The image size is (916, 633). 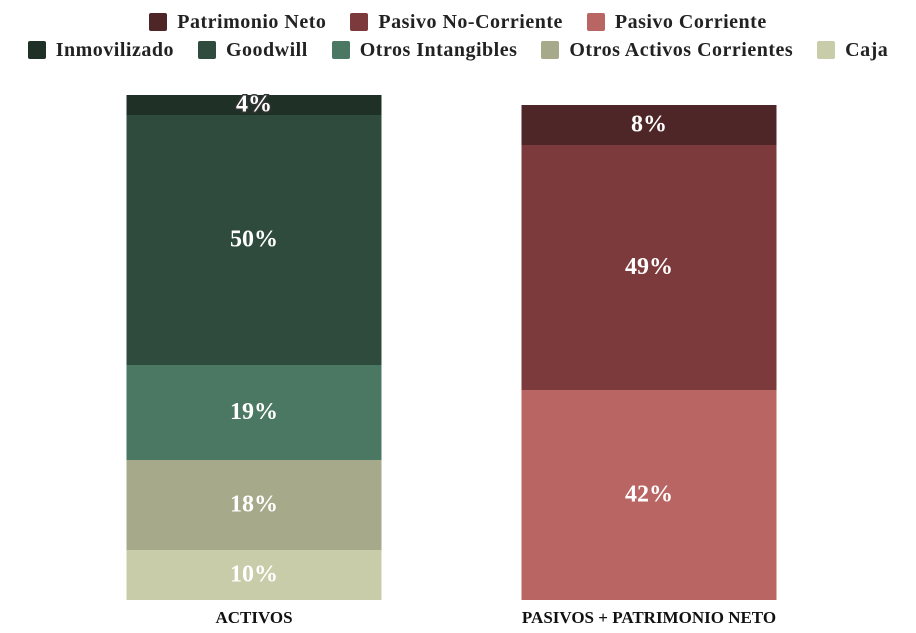 I want to click on legend-item: Goodwill, so click(x=252, y=50).